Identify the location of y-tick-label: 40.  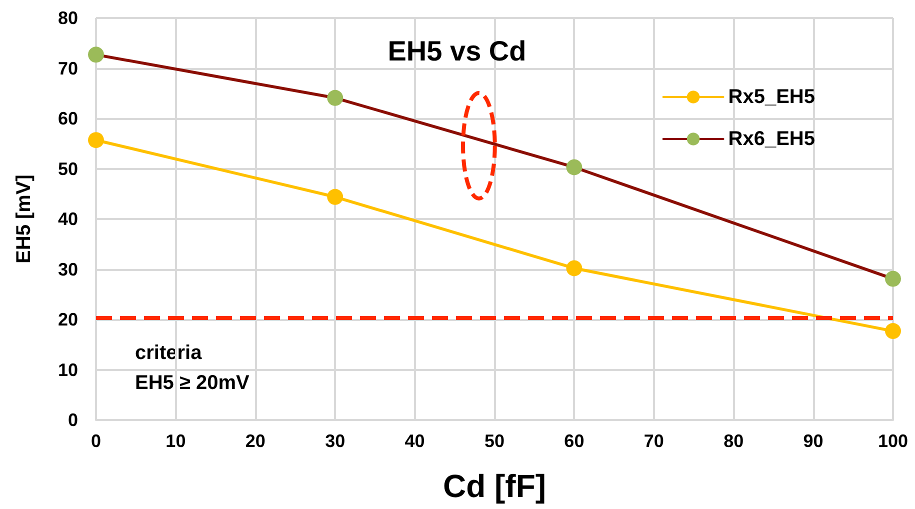
(68, 219).